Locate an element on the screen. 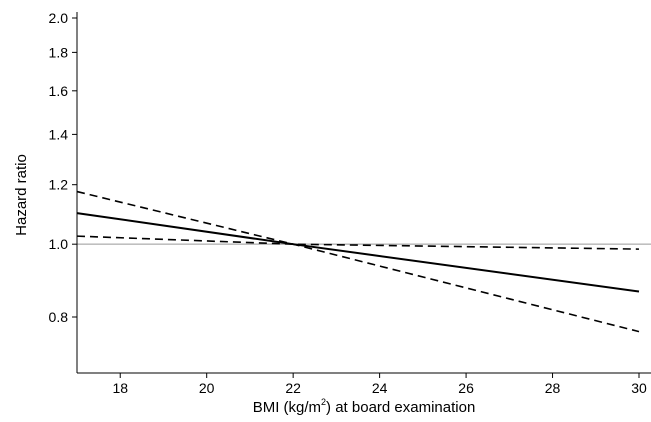 The height and width of the screenshot is (422, 651). x-tick-label: 18 is located at coordinates (120, 388).